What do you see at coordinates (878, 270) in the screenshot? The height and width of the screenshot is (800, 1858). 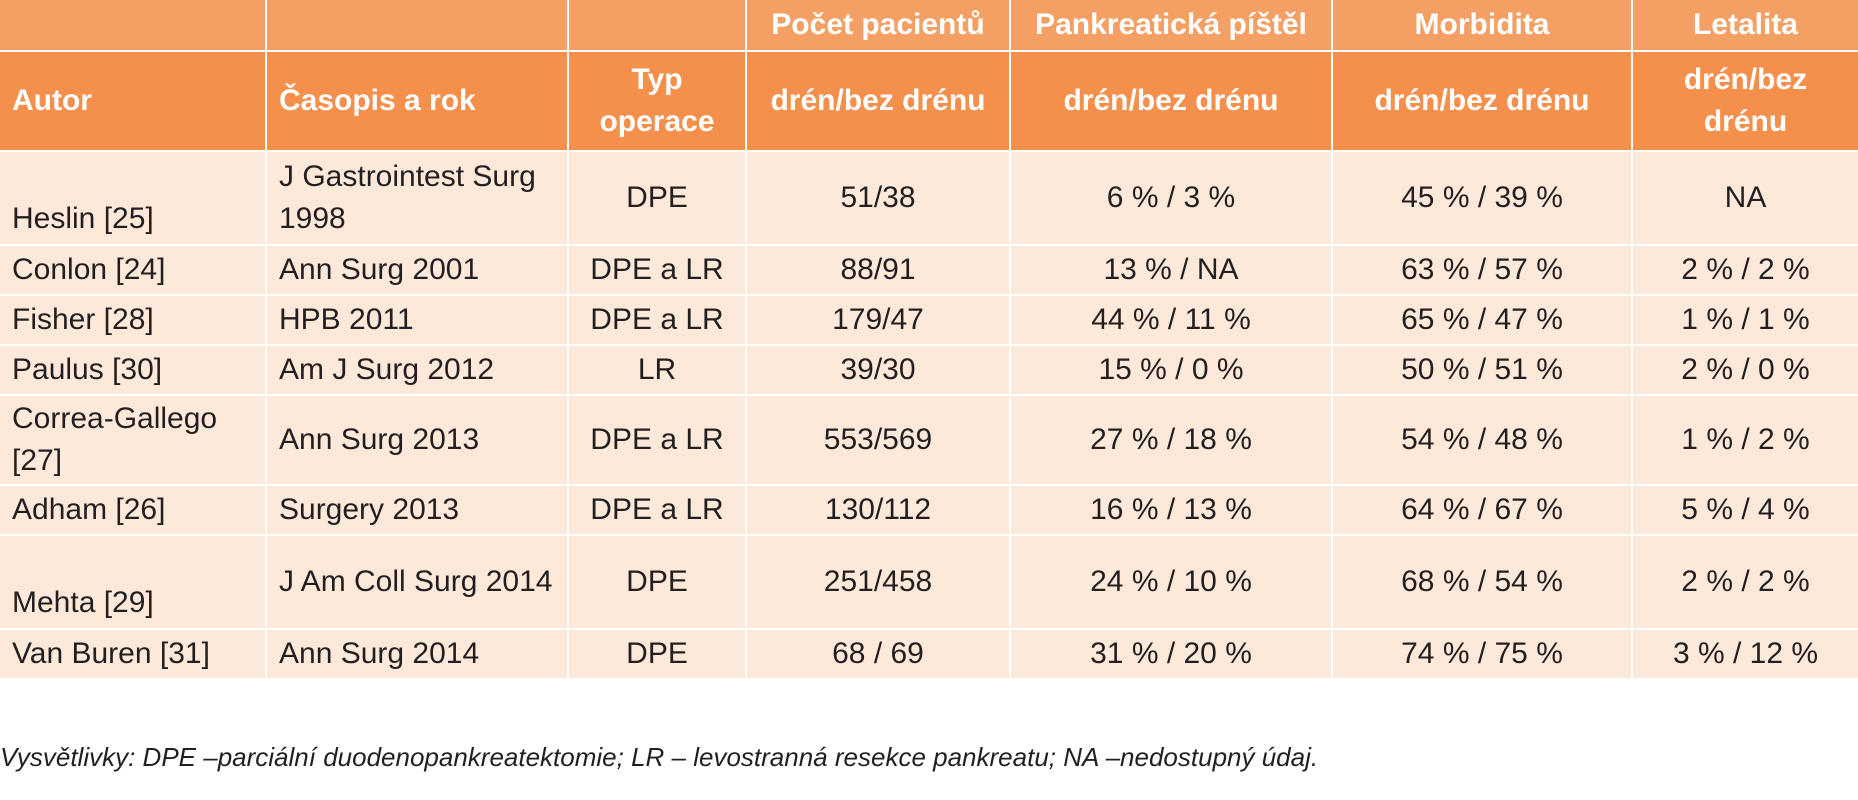 I see `cell-patients: 88/91` at bounding box center [878, 270].